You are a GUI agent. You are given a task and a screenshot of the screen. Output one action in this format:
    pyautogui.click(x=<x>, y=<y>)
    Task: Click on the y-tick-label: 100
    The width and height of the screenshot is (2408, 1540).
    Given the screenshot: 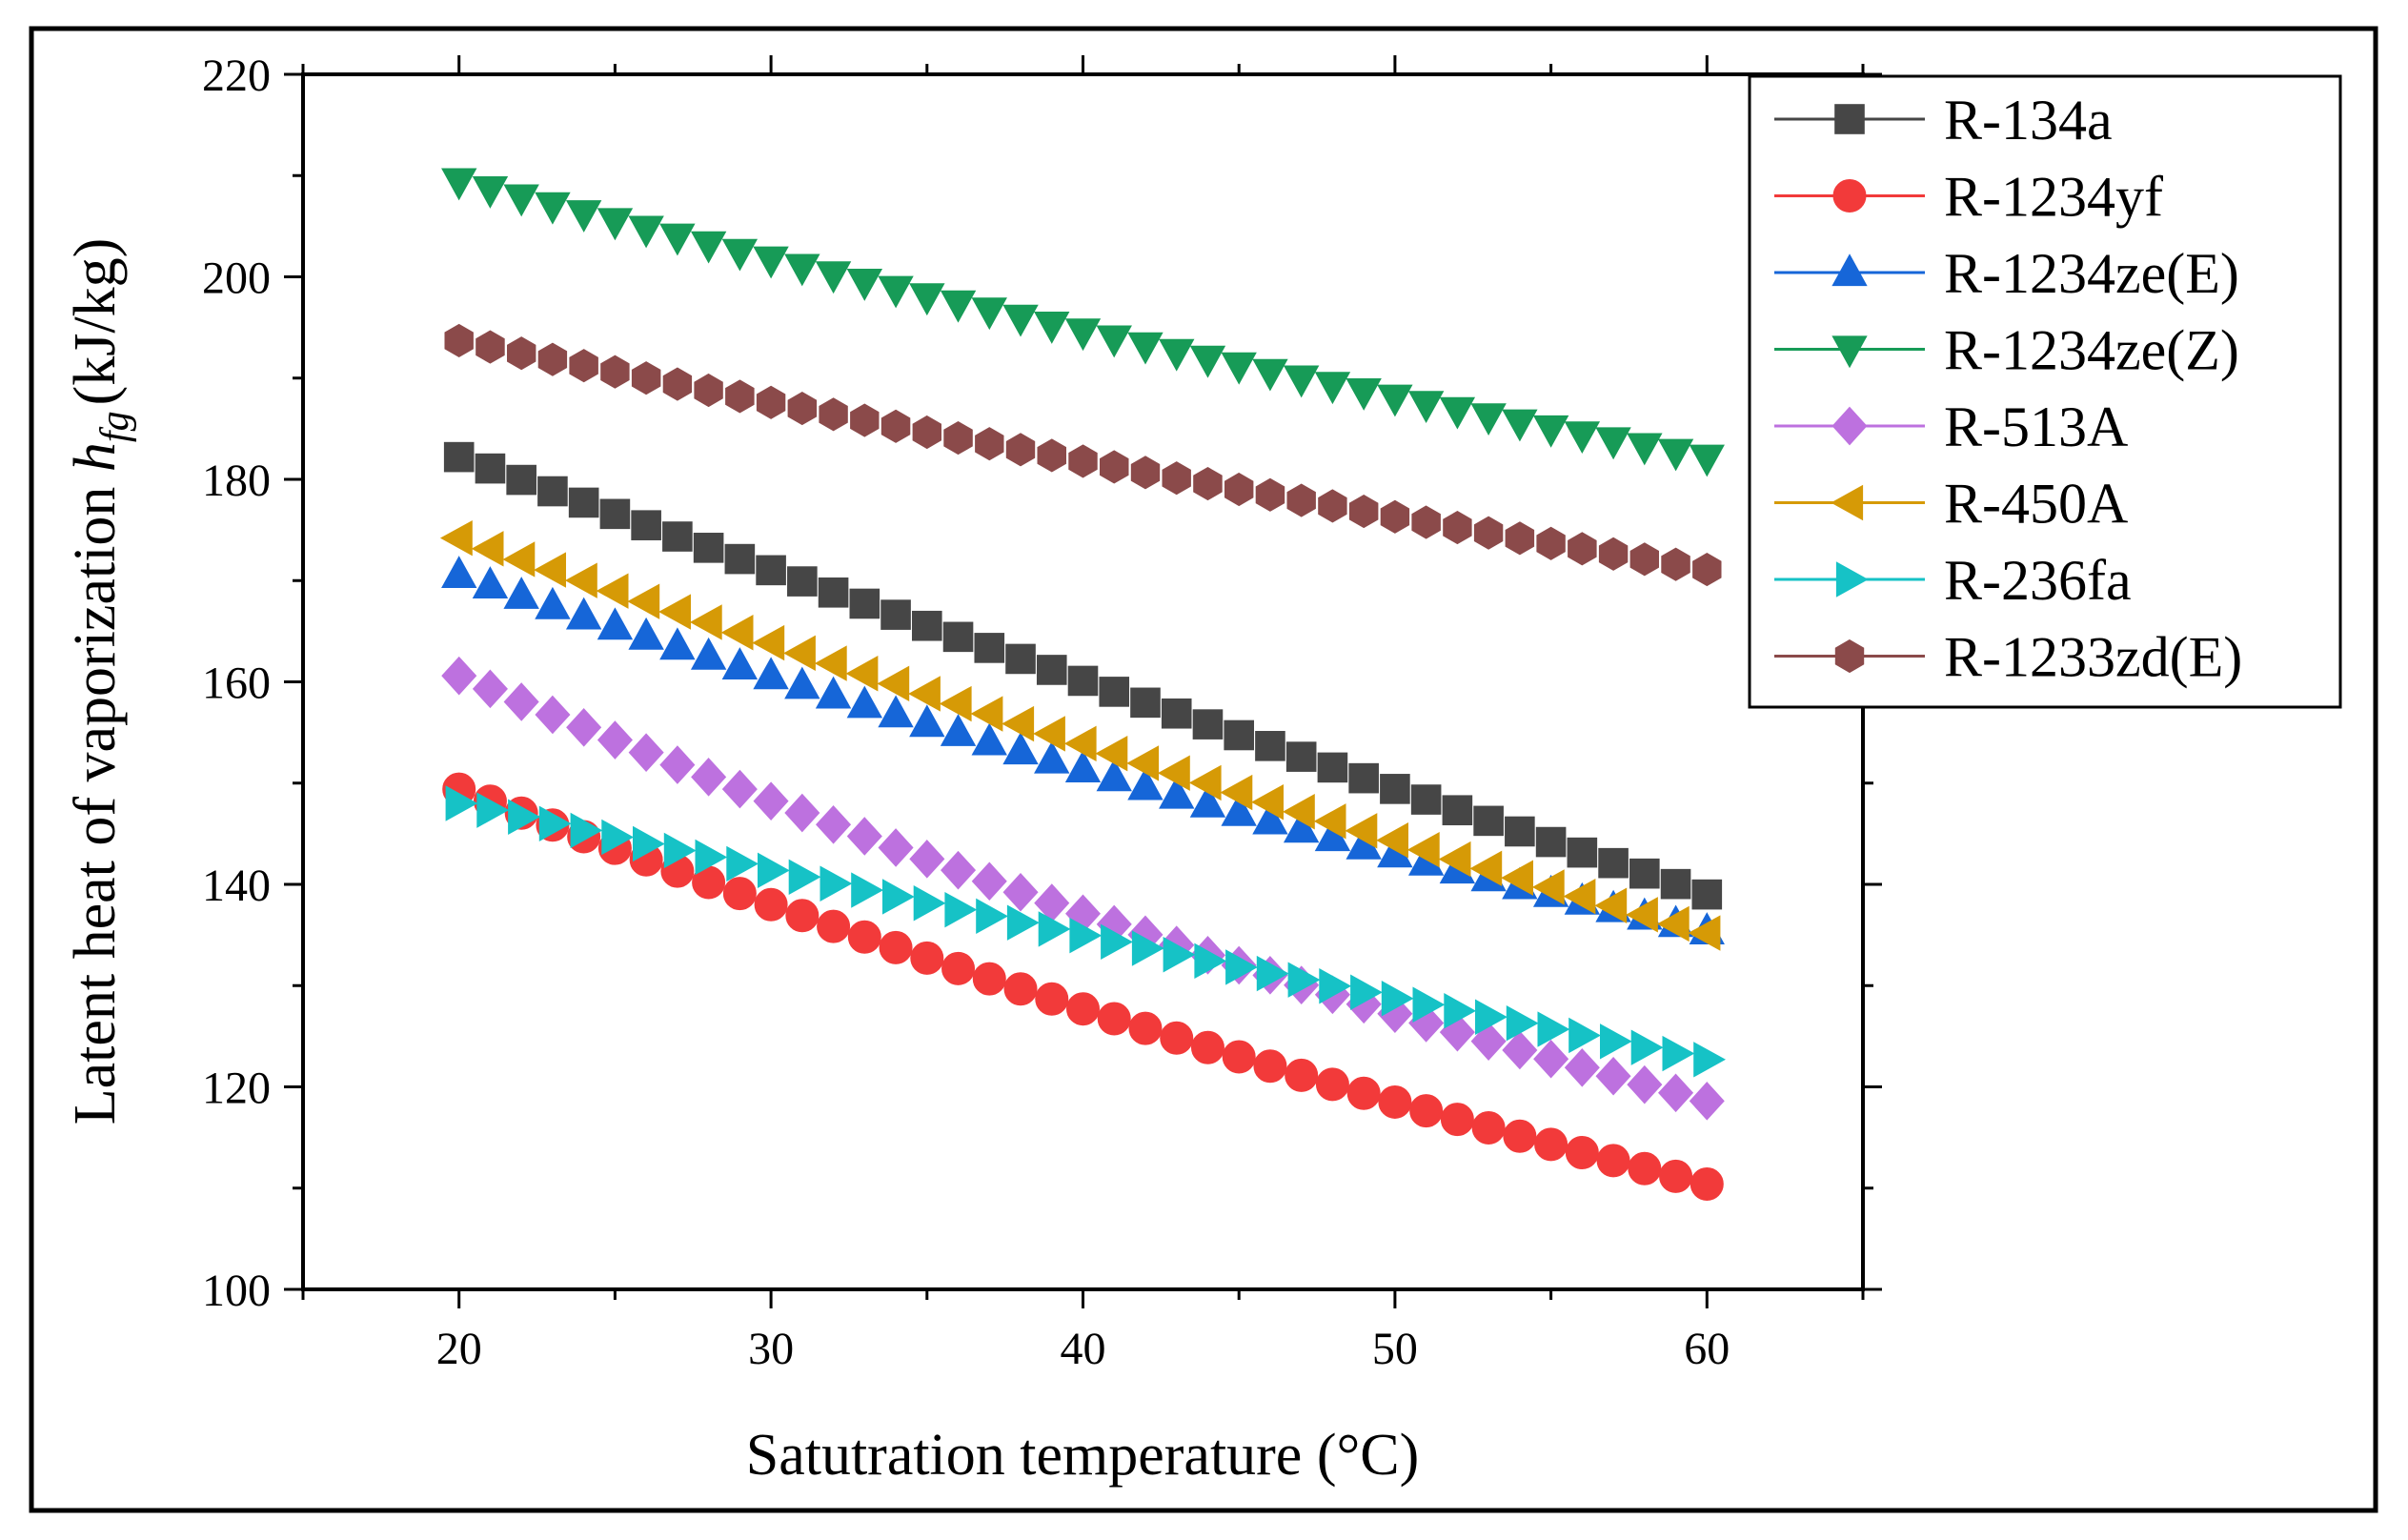 What is the action you would take?
    pyautogui.click(x=237, y=1291)
    